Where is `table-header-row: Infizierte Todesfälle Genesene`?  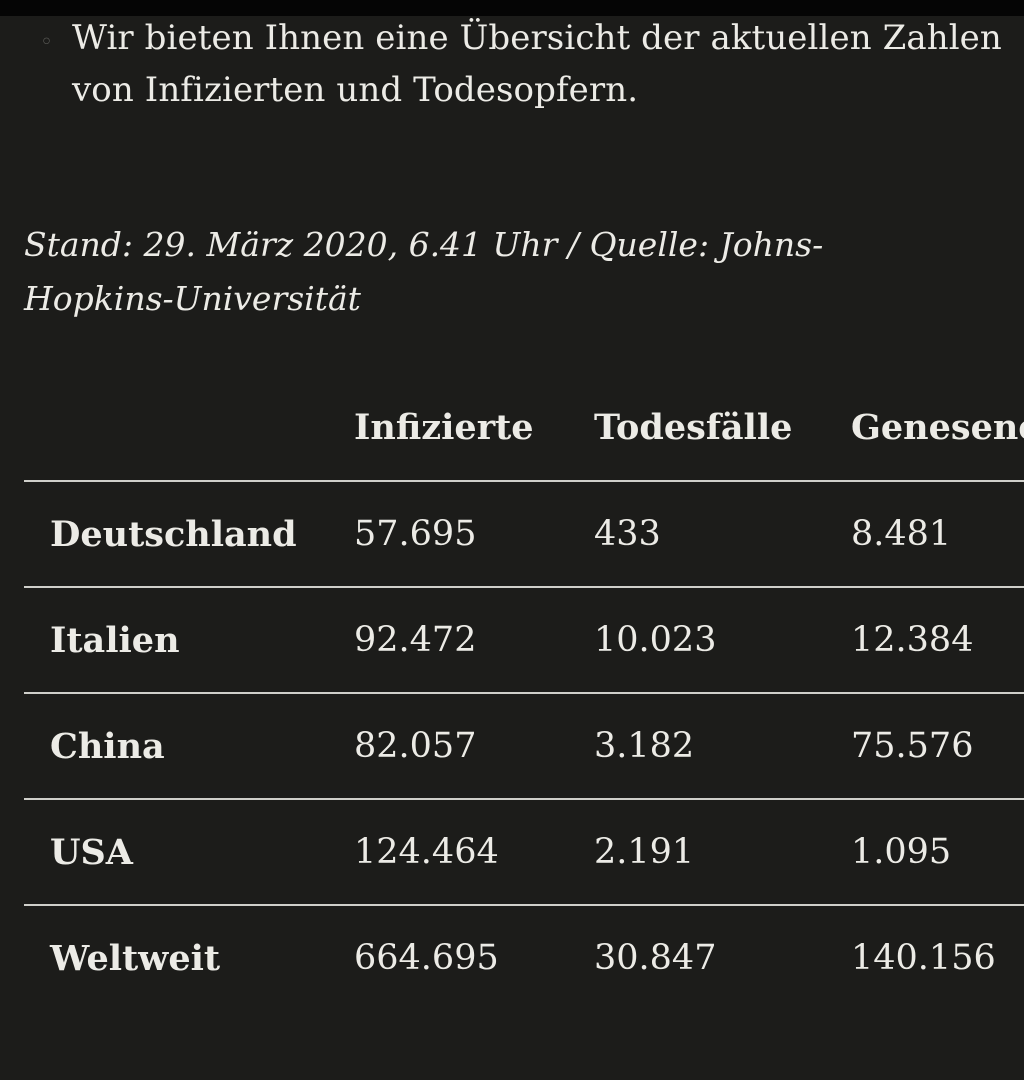 table-header-row: Infizierte Todesfälle Genesene is located at coordinates (524, 428).